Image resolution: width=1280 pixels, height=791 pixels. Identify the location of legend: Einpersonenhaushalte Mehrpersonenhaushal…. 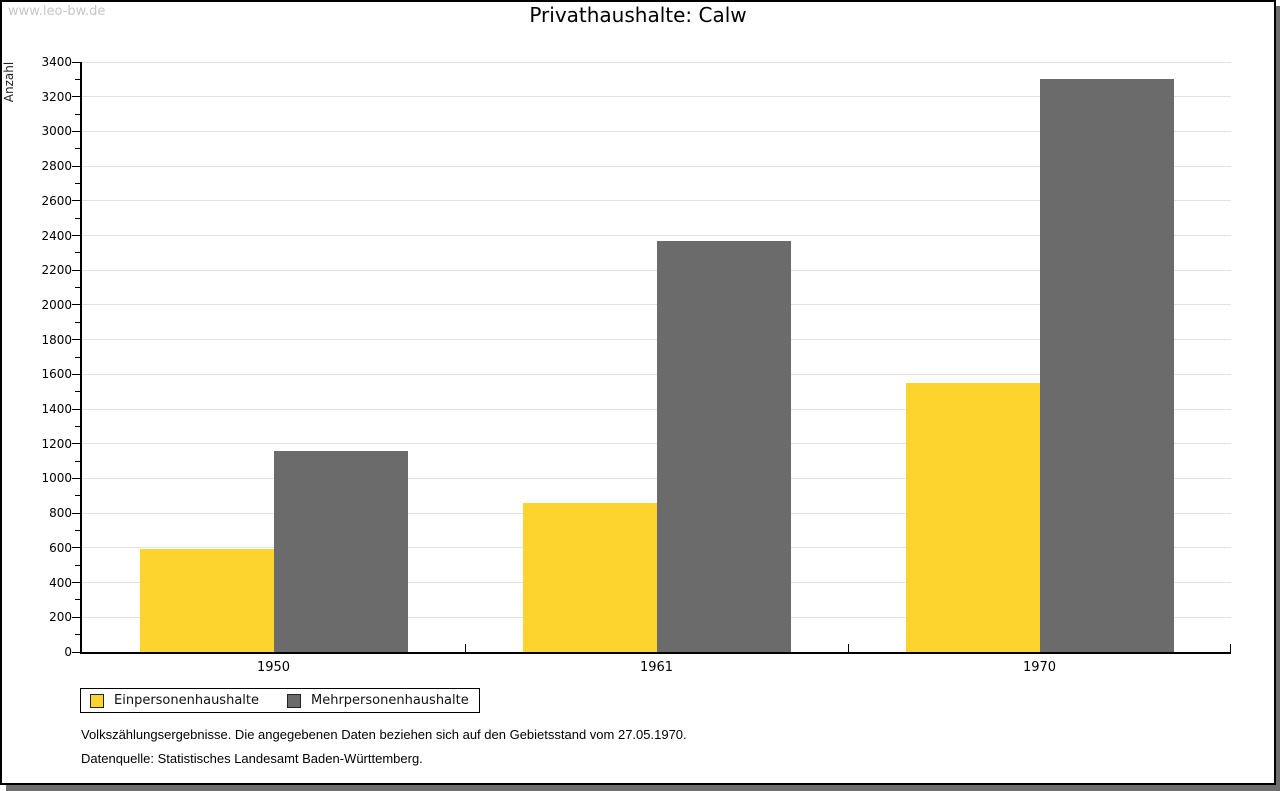
(280, 700).